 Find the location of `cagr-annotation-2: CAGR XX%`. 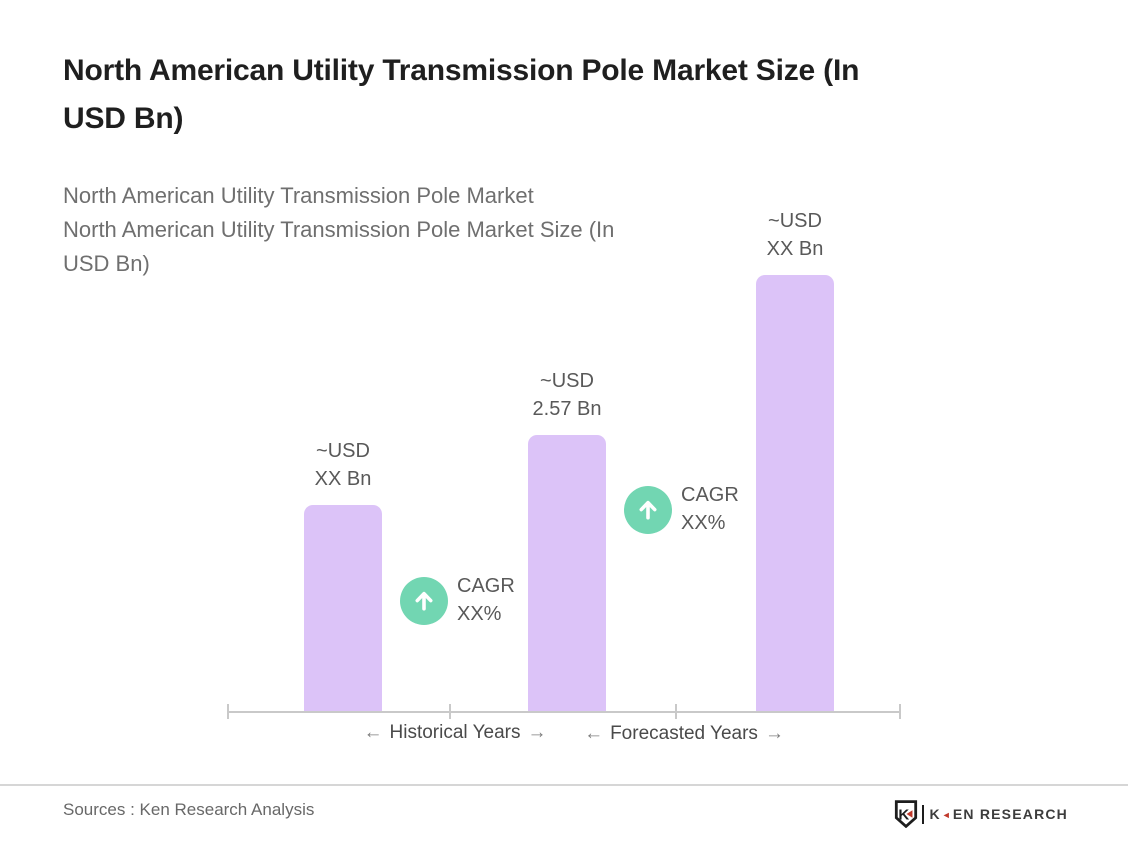

cagr-annotation-2: CAGR XX% is located at coordinates (681, 509).